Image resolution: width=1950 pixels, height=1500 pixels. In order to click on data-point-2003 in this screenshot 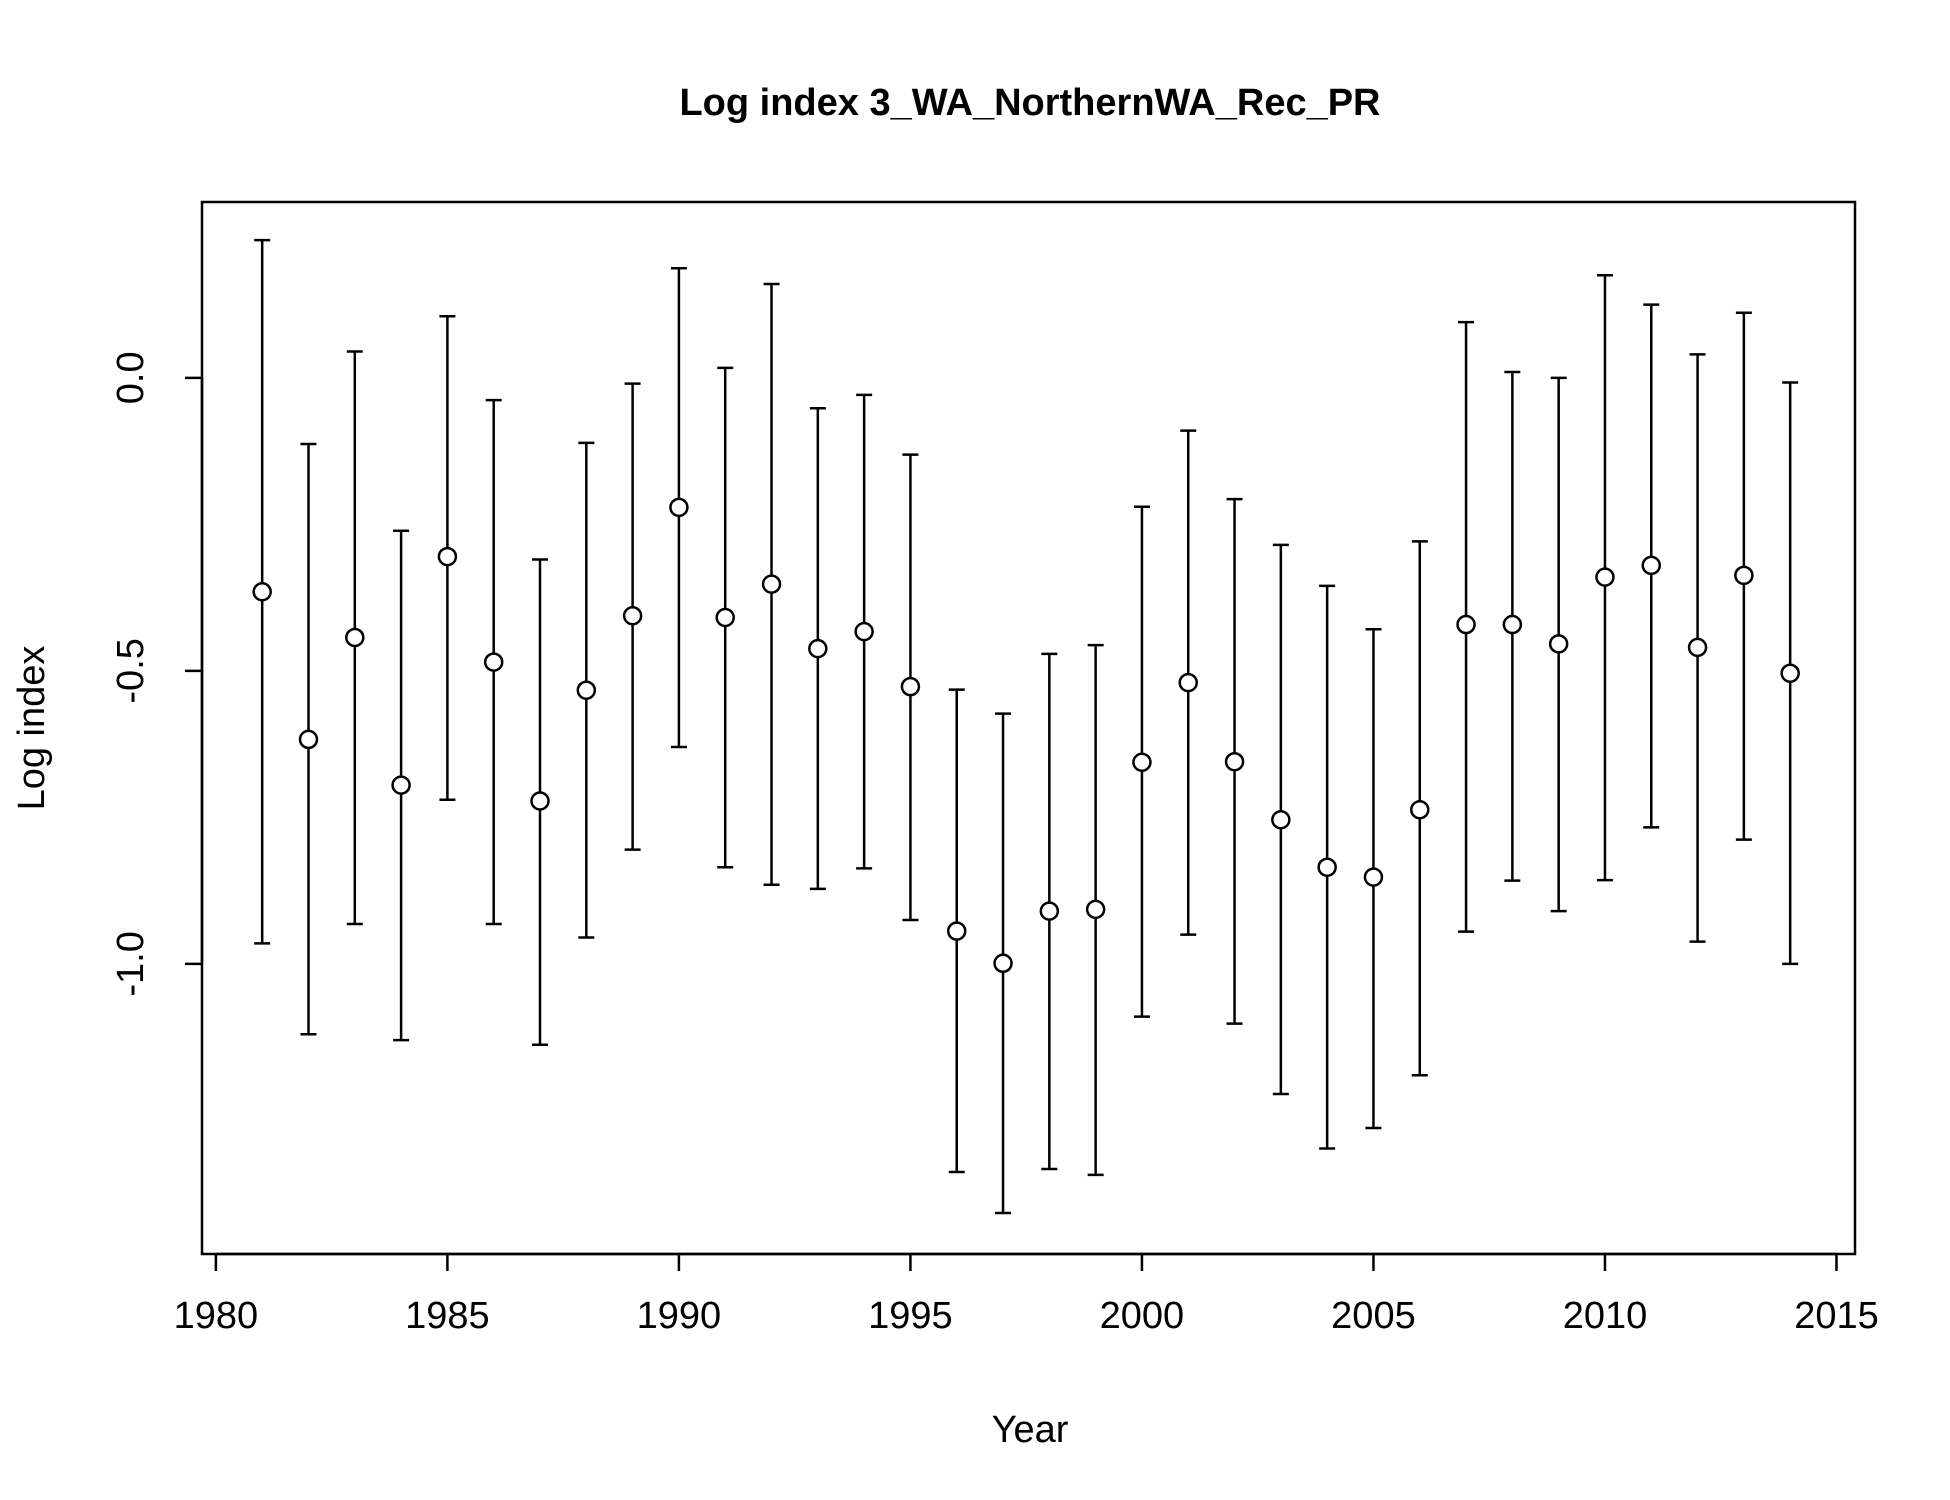, I will do `click(1281, 819)`.